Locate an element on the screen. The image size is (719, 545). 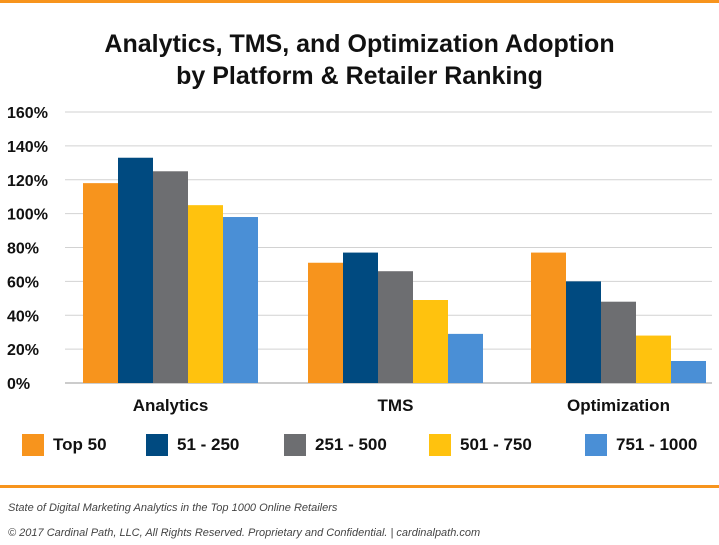
y-tick-label: 20% is located at coordinates (23, 350).